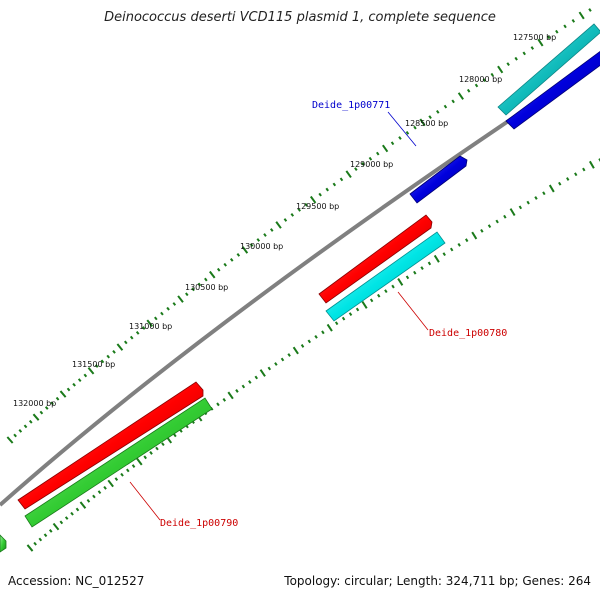 Image resolution: width=600 pixels, height=600 pixels. What do you see at coordinates (3, 543) in the screenshot?
I see `feature-green-edge` at bounding box center [3, 543].